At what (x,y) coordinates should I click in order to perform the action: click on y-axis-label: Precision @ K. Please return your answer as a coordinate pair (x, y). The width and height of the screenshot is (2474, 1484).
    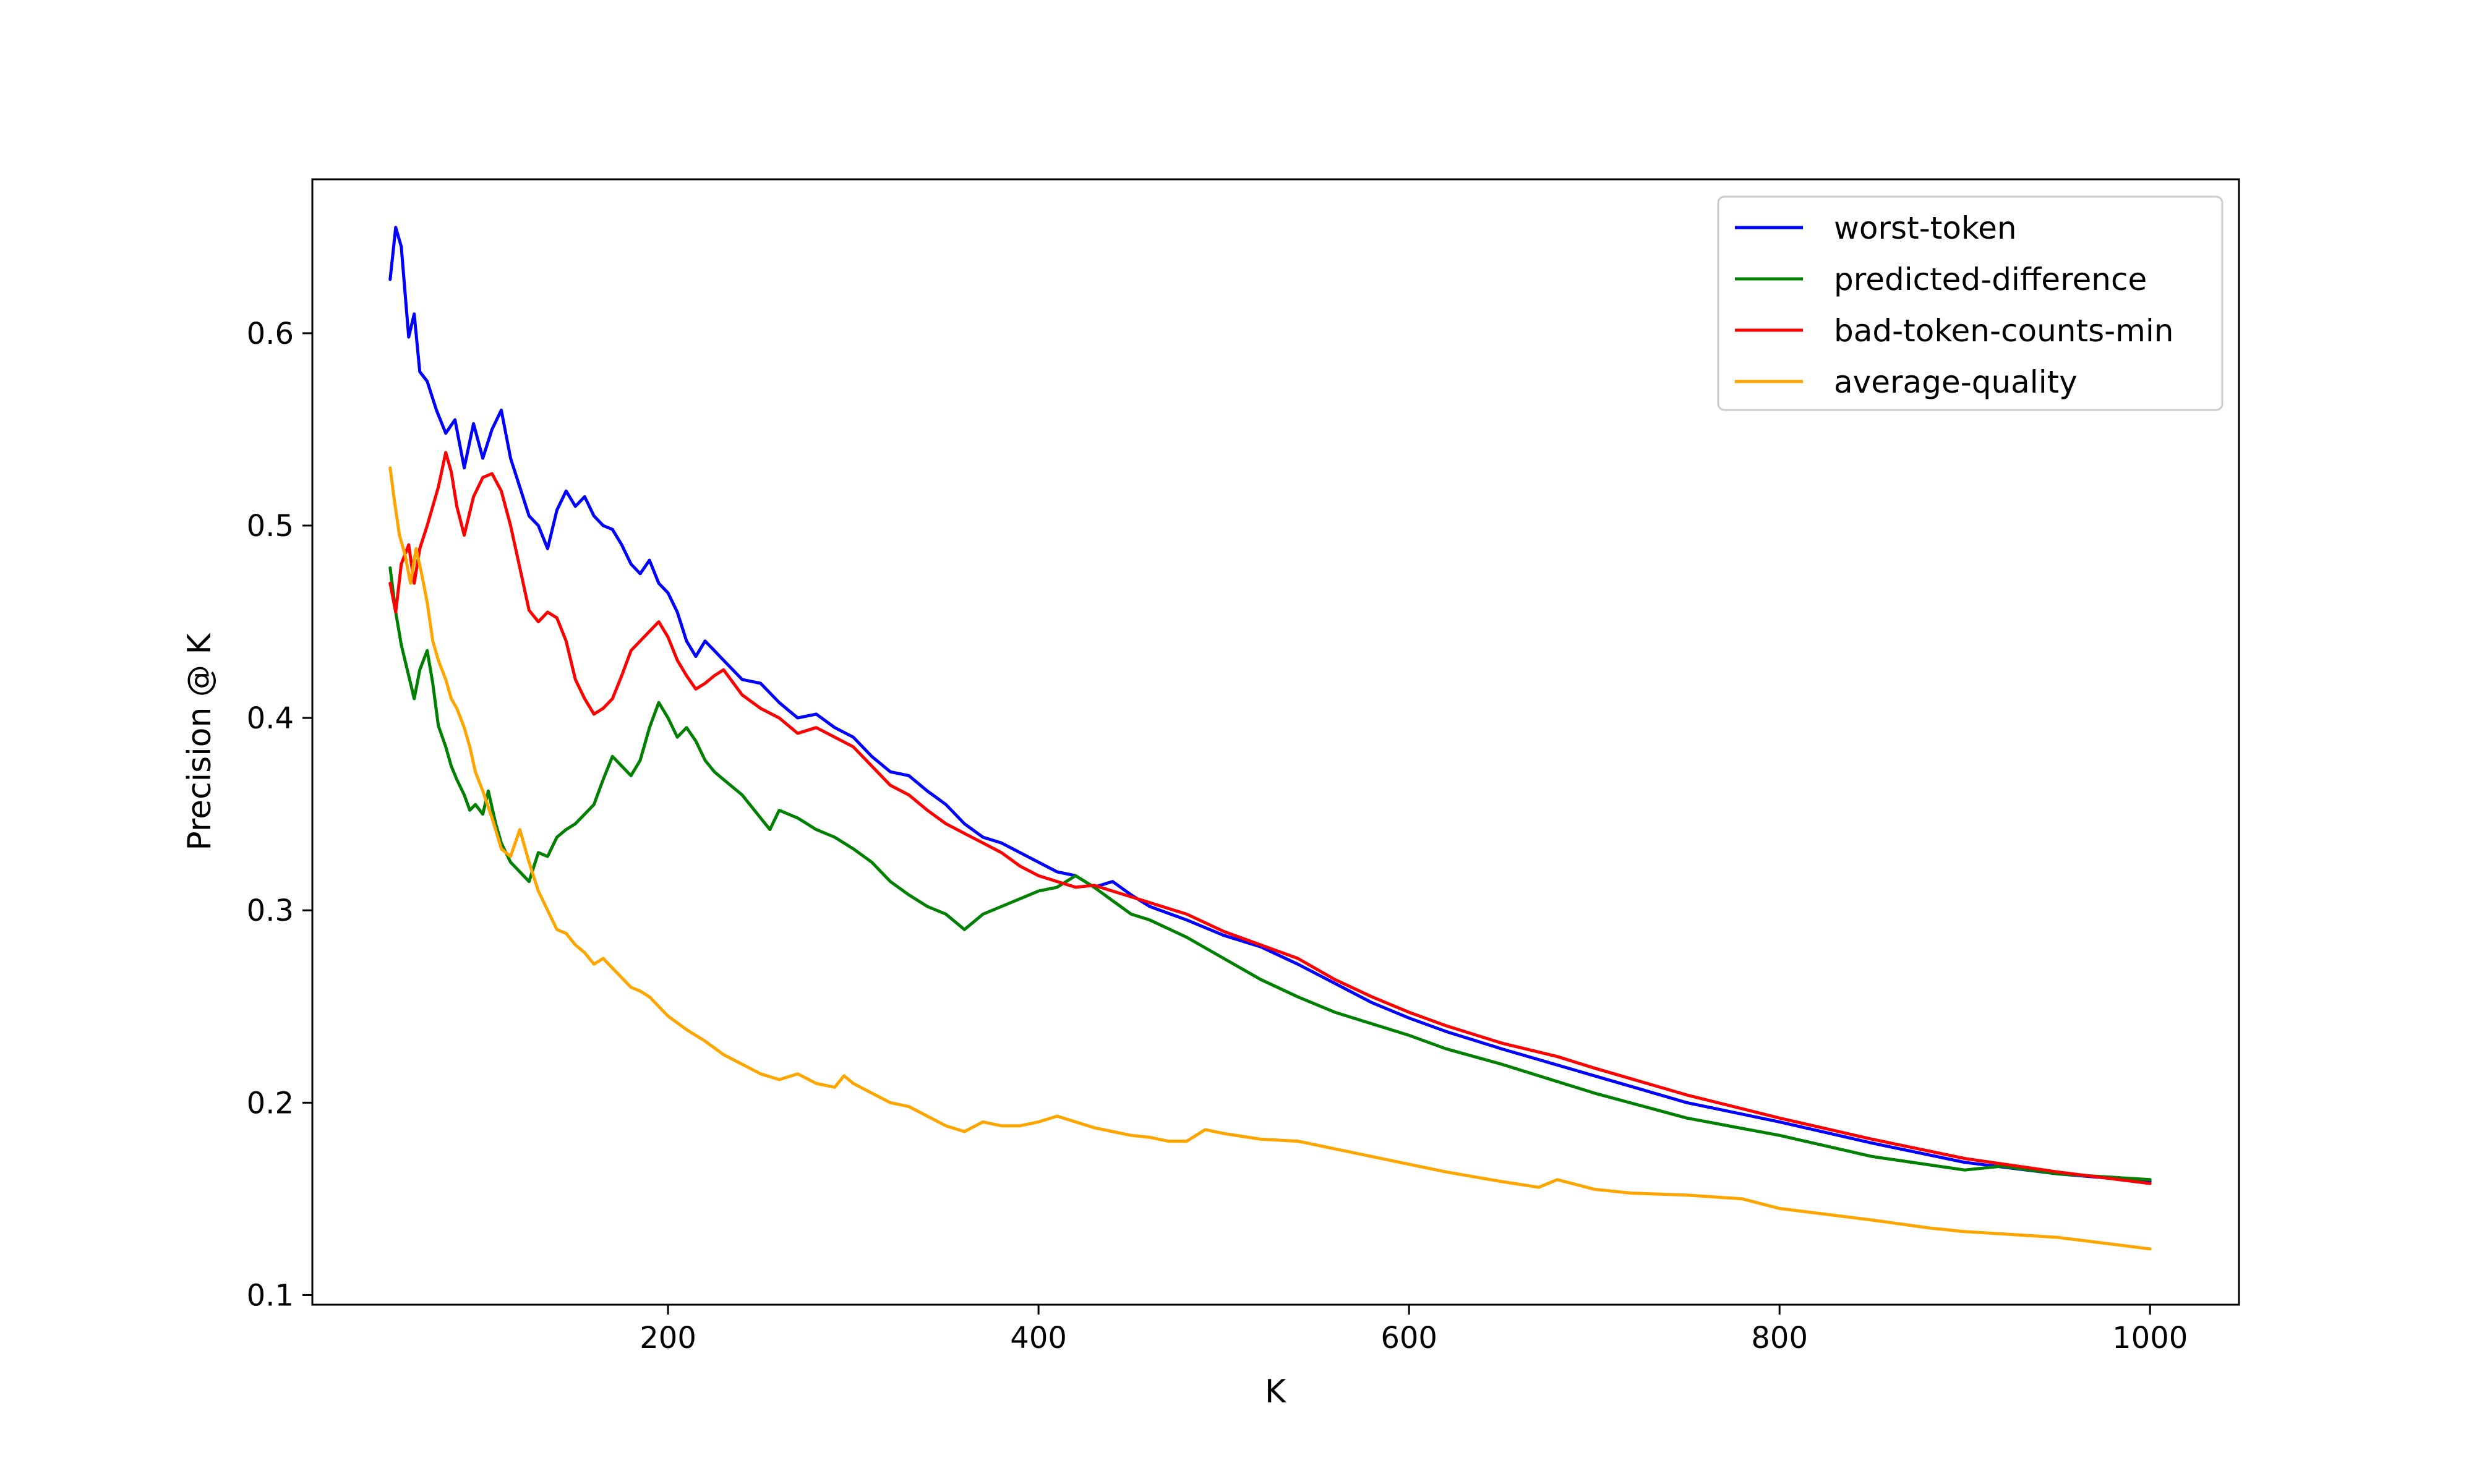
    Looking at the image, I should click on (200, 742).